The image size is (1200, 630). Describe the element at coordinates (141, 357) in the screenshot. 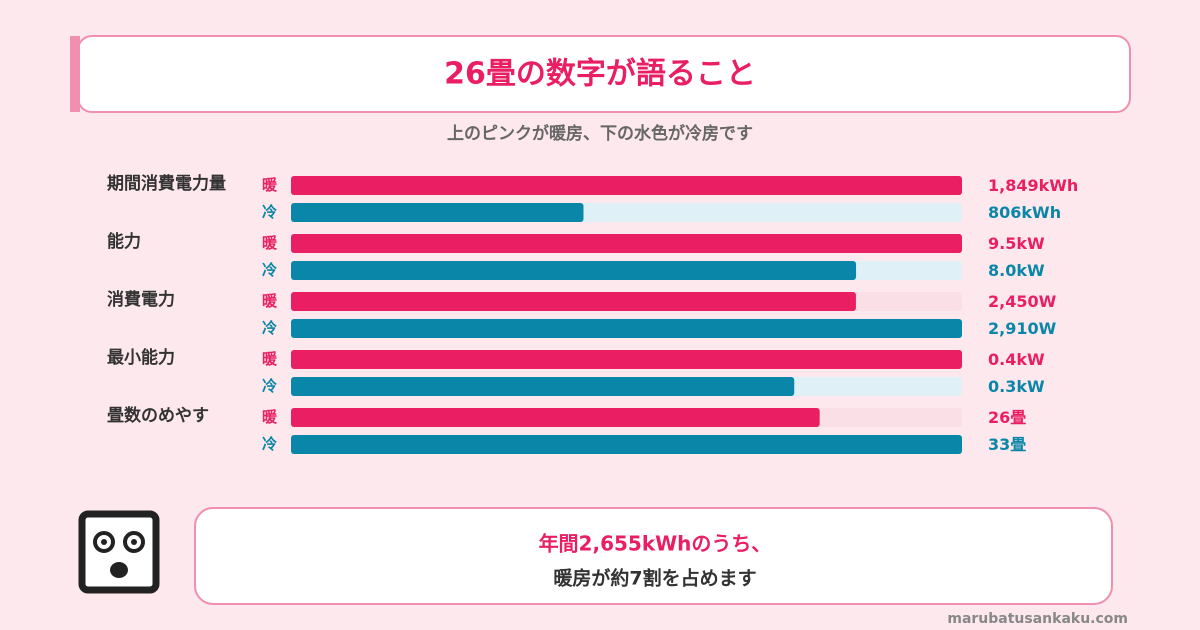

I see `category-label: 最小能力` at that location.